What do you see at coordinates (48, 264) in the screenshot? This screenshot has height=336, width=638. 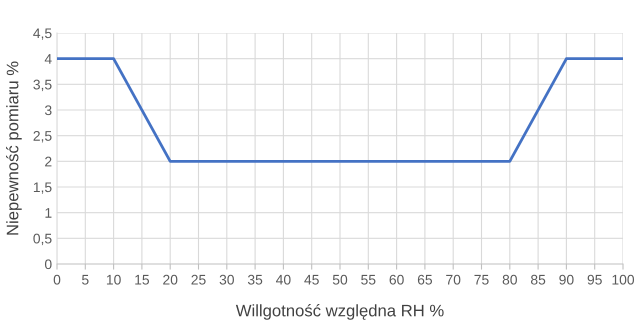 I see `y-tick-label: 0` at bounding box center [48, 264].